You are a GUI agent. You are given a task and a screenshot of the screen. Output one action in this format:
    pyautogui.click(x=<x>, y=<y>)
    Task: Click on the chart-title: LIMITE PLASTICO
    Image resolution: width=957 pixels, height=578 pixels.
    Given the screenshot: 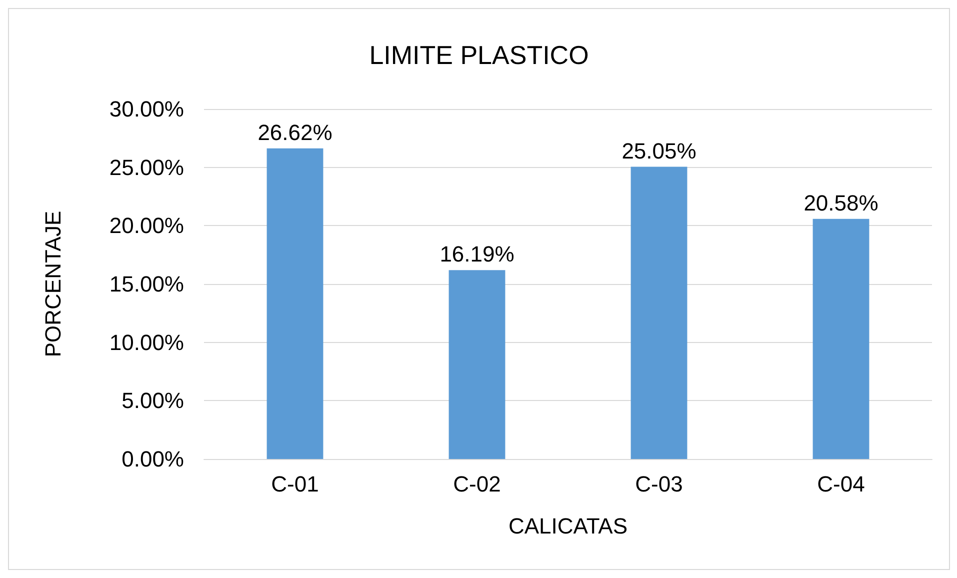 What is the action you would take?
    pyautogui.click(x=479, y=55)
    